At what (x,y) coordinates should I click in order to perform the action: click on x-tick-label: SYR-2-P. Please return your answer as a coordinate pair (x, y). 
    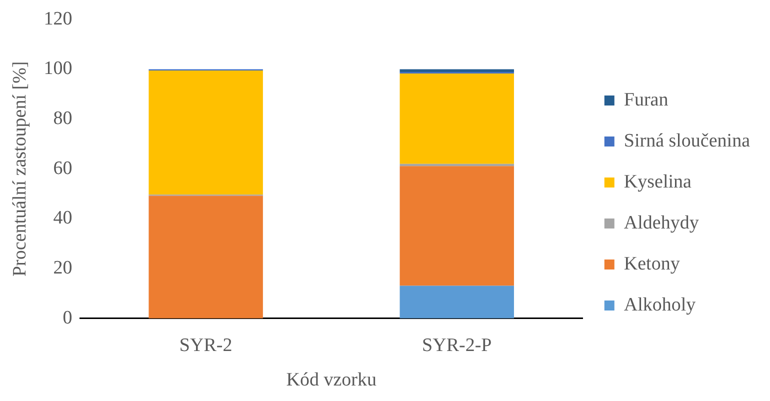
    Looking at the image, I should click on (457, 345).